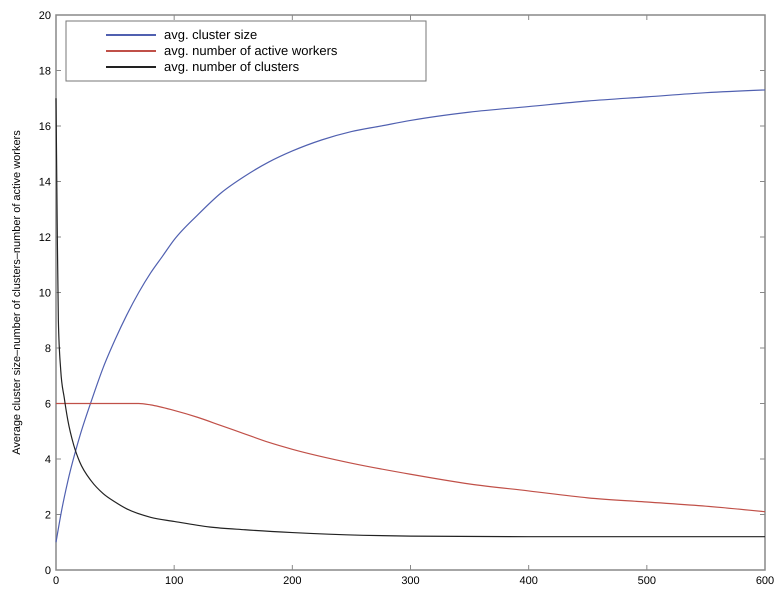 This screenshot has height=592, width=779. What do you see at coordinates (44, 72) in the screenshot?
I see `y-tick-label: 18` at bounding box center [44, 72].